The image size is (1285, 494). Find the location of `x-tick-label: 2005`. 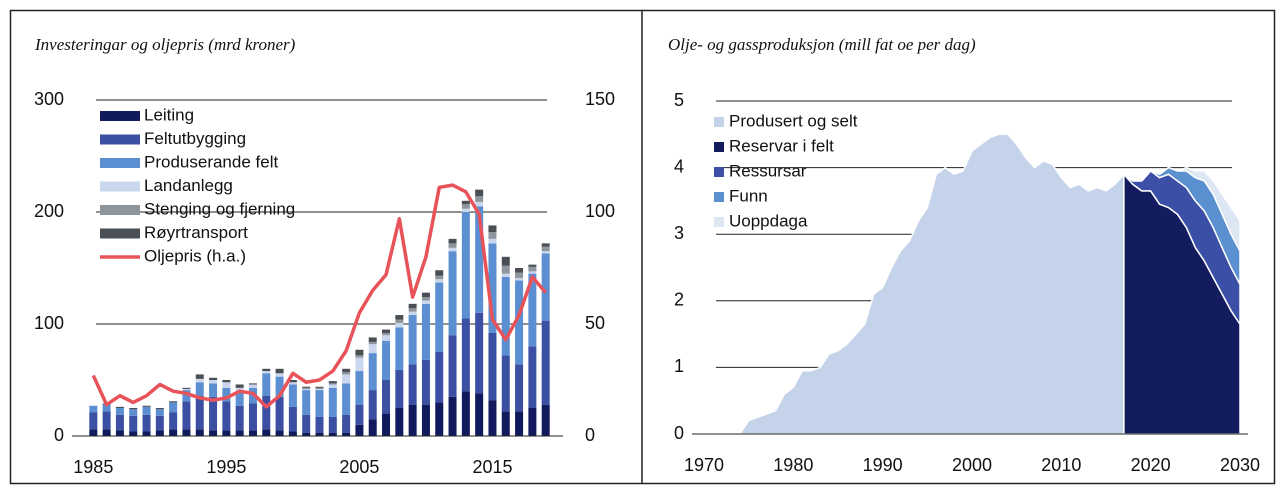

x-tick-label: 2005 is located at coordinates (359, 467).